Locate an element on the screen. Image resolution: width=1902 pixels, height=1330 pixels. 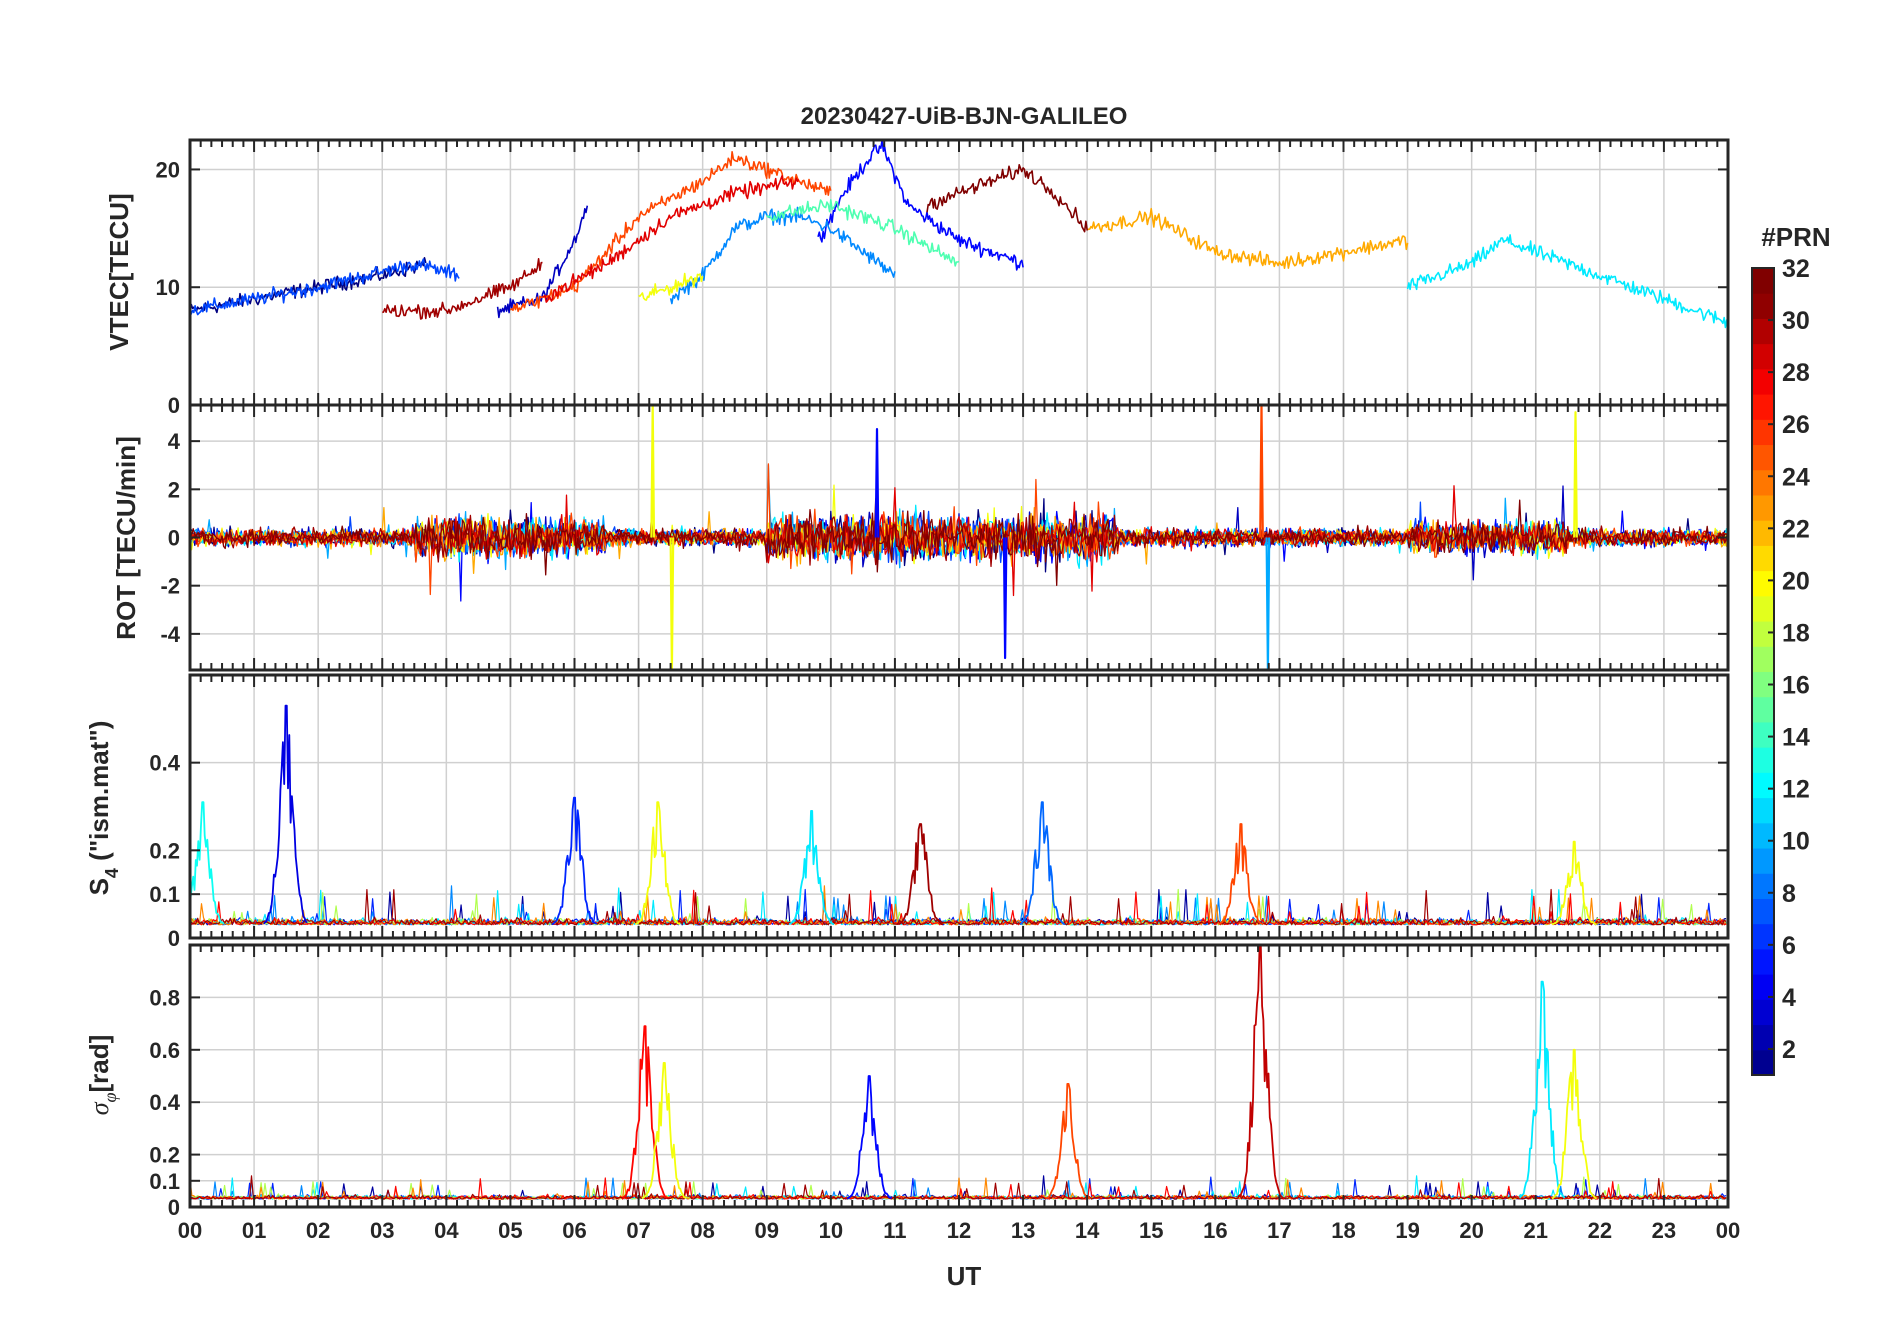
colorbar-tick-label: 20 is located at coordinates (1796, 581).